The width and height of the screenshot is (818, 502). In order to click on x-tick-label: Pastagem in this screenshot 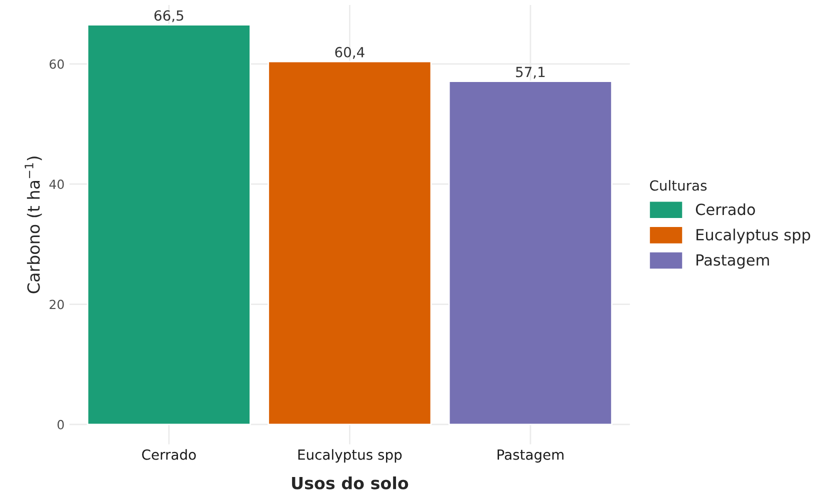, I will do `click(531, 456)`.